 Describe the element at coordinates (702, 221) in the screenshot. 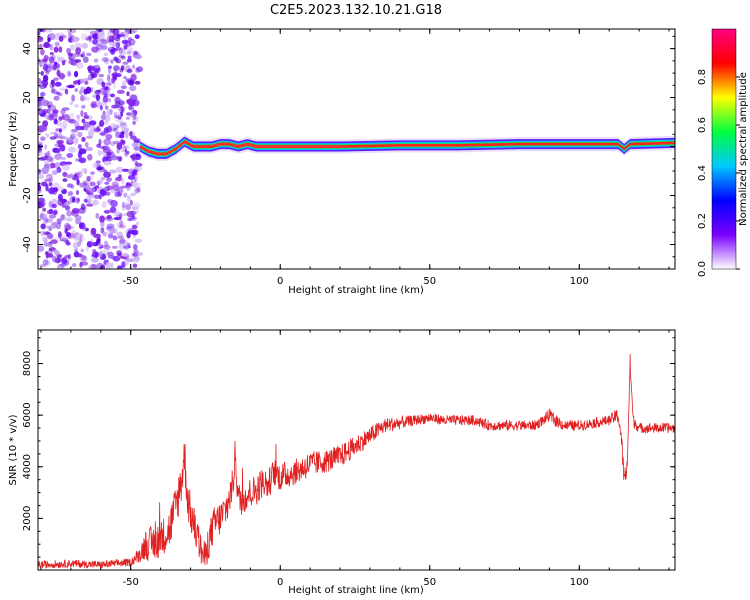

I see `colorbar-tick-label: 0.2` at that location.